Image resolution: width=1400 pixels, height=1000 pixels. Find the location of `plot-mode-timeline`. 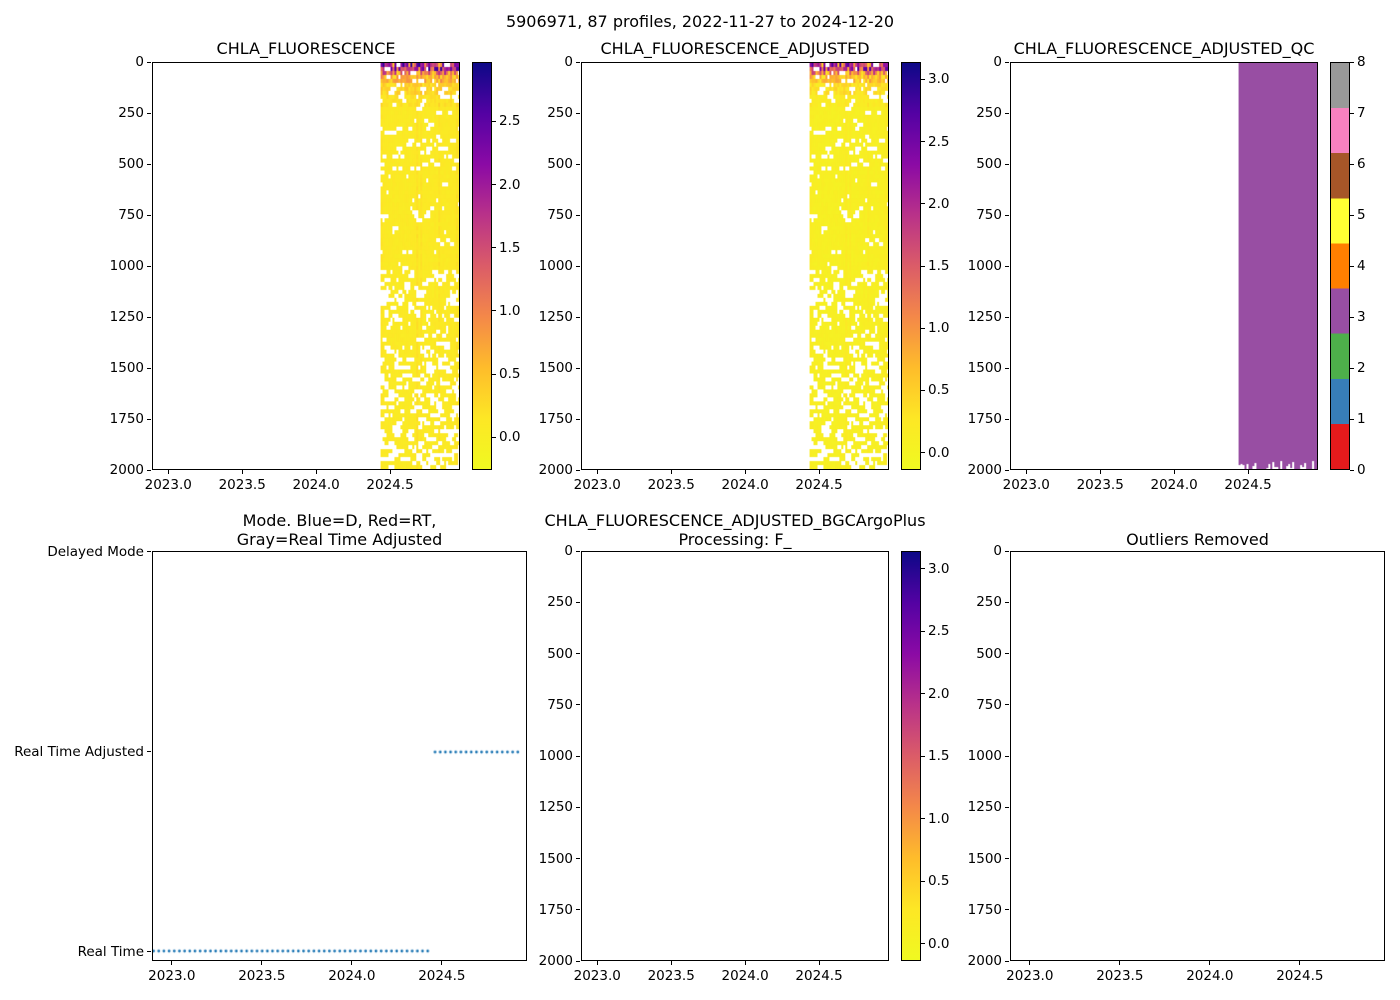

plot-mode-timeline is located at coordinates (339, 756).